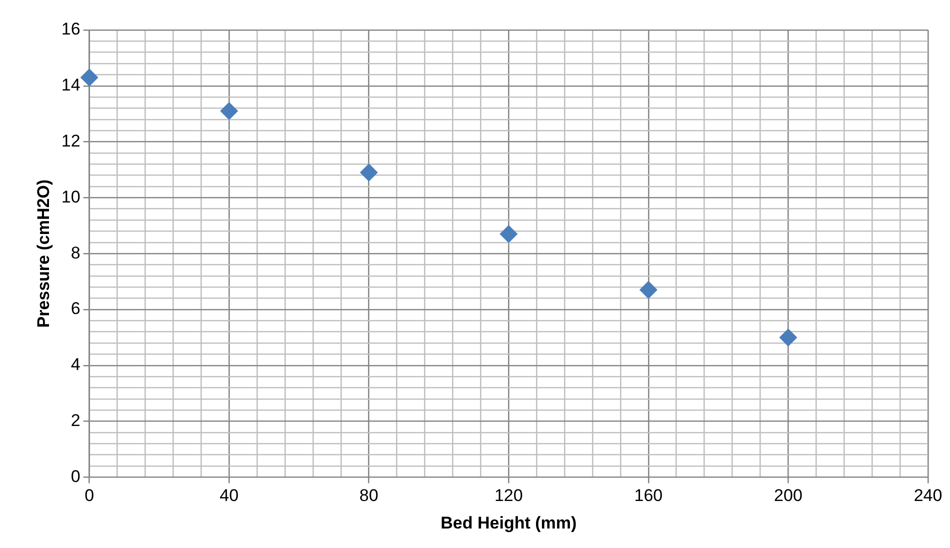 The image size is (950, 548). I want to click on x-tick-label: 80, so click(368, 496).